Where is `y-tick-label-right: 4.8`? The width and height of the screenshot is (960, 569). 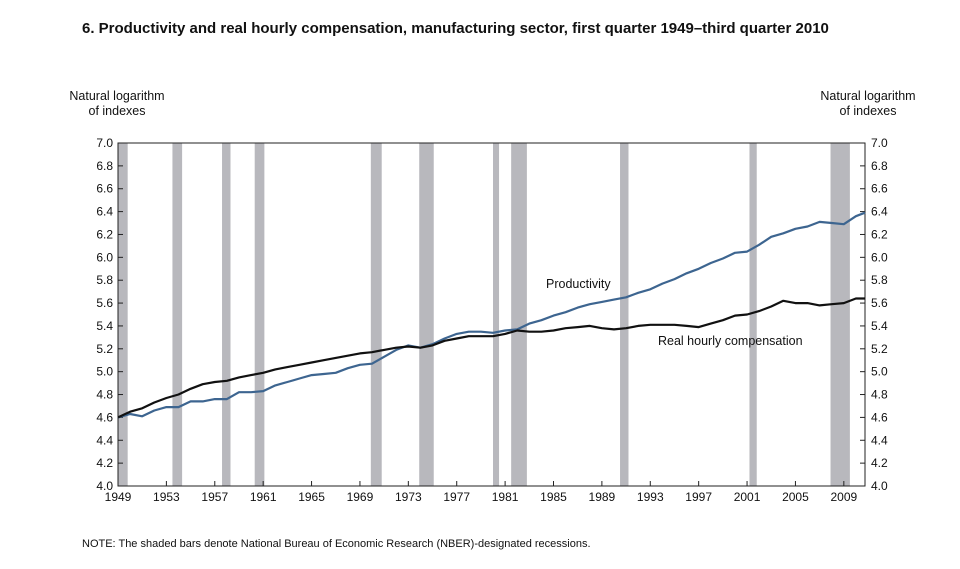
y-tick-label-right: 4.8 is located at coordinates (879, 395).